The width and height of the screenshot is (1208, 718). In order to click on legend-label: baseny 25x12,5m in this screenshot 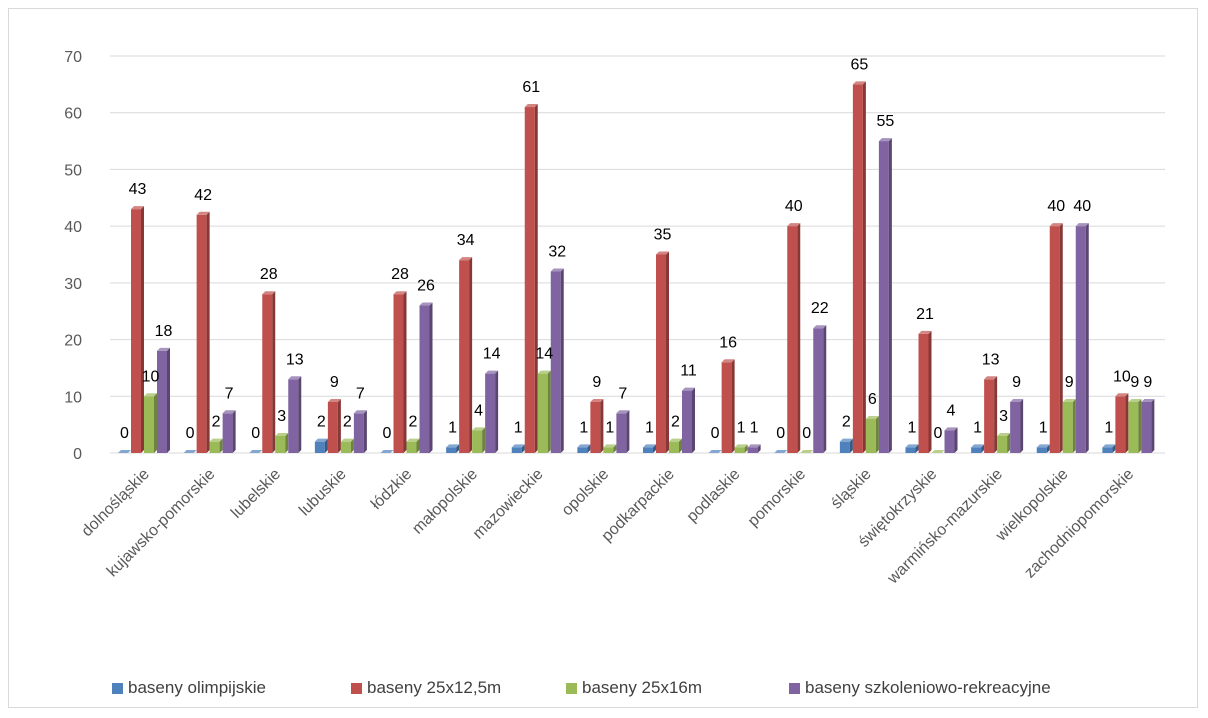, I will do `click(434, 687)`.